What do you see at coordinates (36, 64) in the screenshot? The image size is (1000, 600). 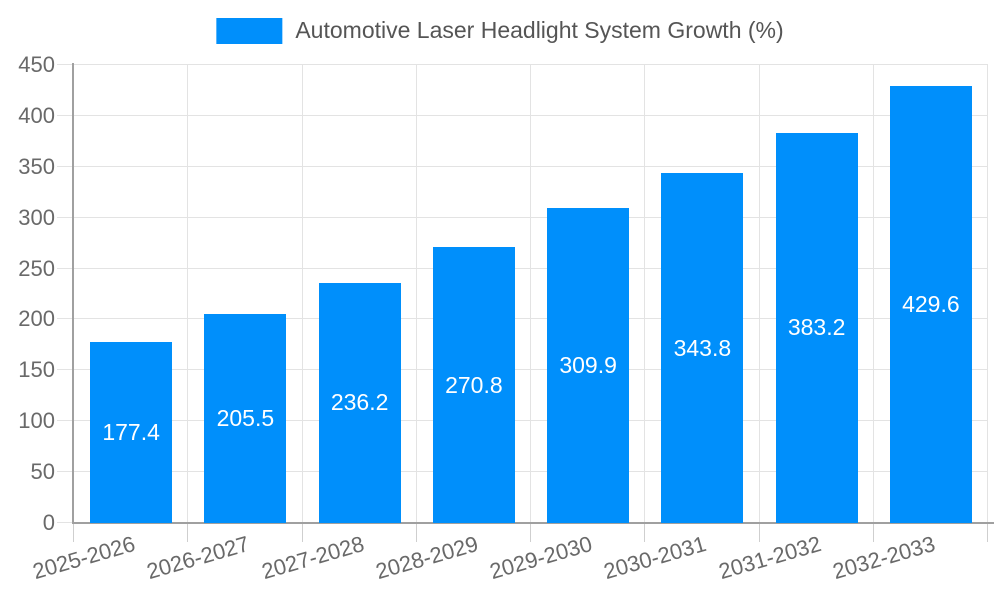 I see `y-tick-label: 450` at bounding box center [36, 64].